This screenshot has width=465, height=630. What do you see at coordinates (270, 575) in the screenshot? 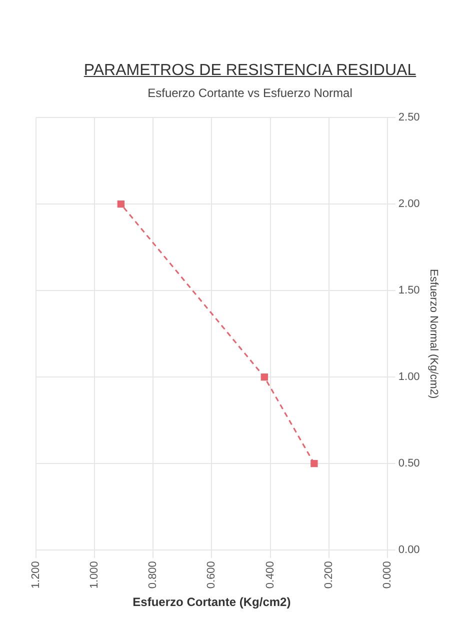
I see `x-tick-label: 0.400` at bounding box center [270, 575].